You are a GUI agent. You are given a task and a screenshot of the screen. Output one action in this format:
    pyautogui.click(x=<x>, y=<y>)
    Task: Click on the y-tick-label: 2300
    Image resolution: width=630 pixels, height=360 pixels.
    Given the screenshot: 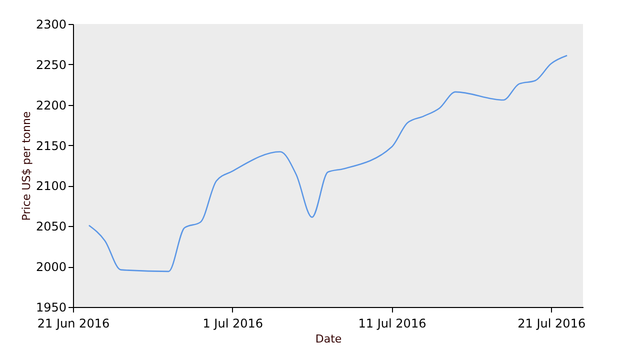 What is the action you would take?
    pyautogui.click(x=51, y=25)
    